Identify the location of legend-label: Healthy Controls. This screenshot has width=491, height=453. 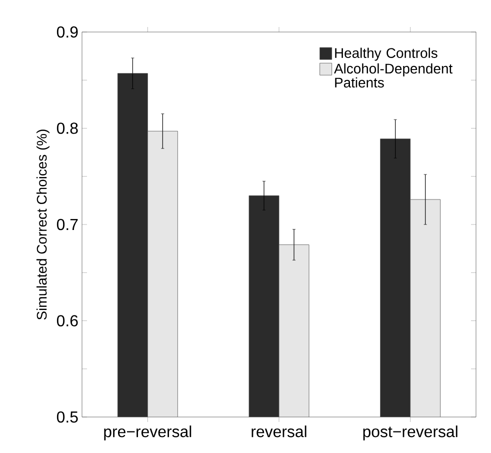
(386, 54).